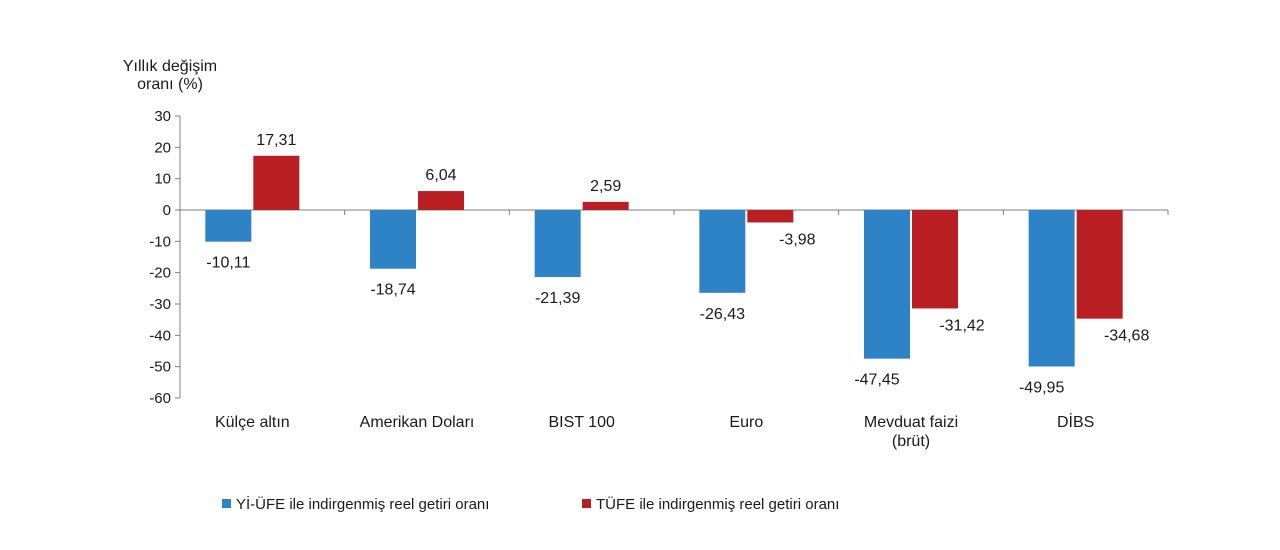  I want to click on data-label: -10,11, so click(228, 263).